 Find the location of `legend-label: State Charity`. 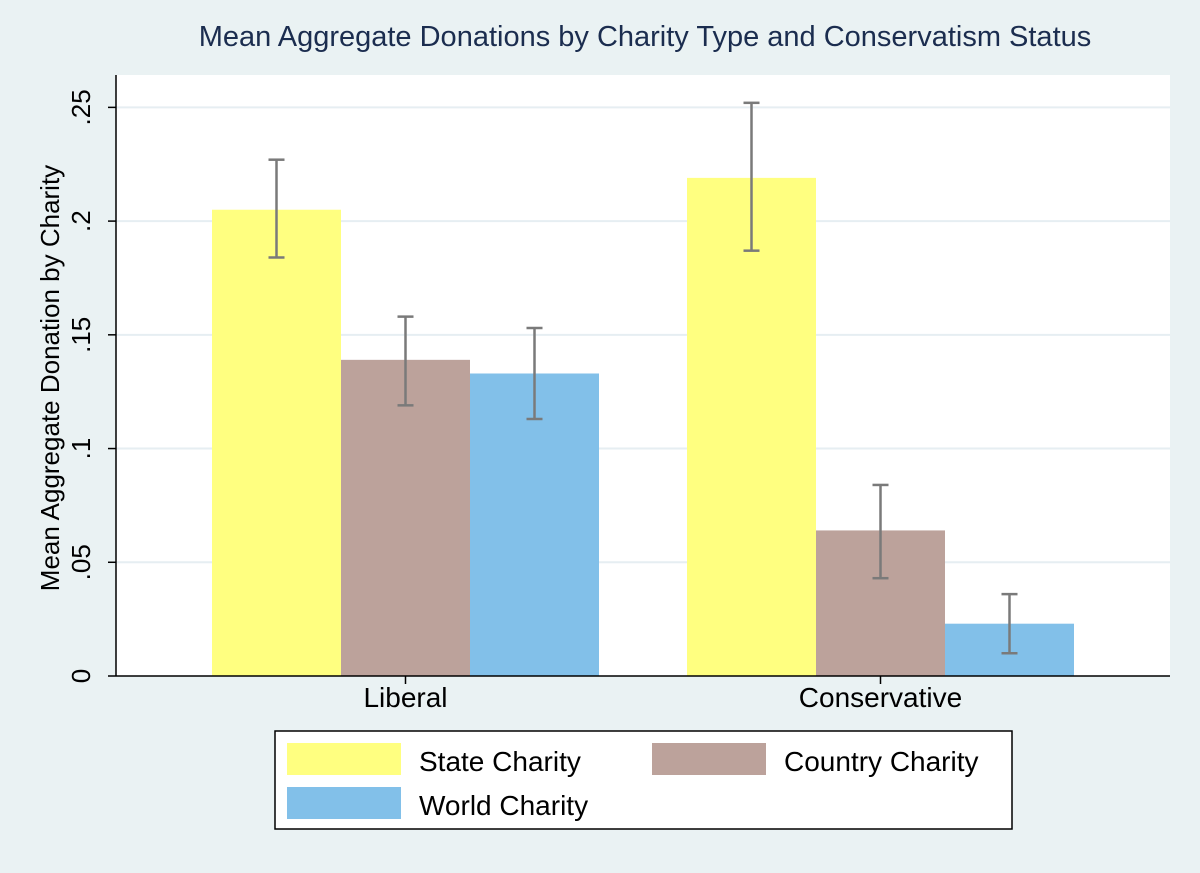

legend-label: State Charity is located at coordinates (500, 761).